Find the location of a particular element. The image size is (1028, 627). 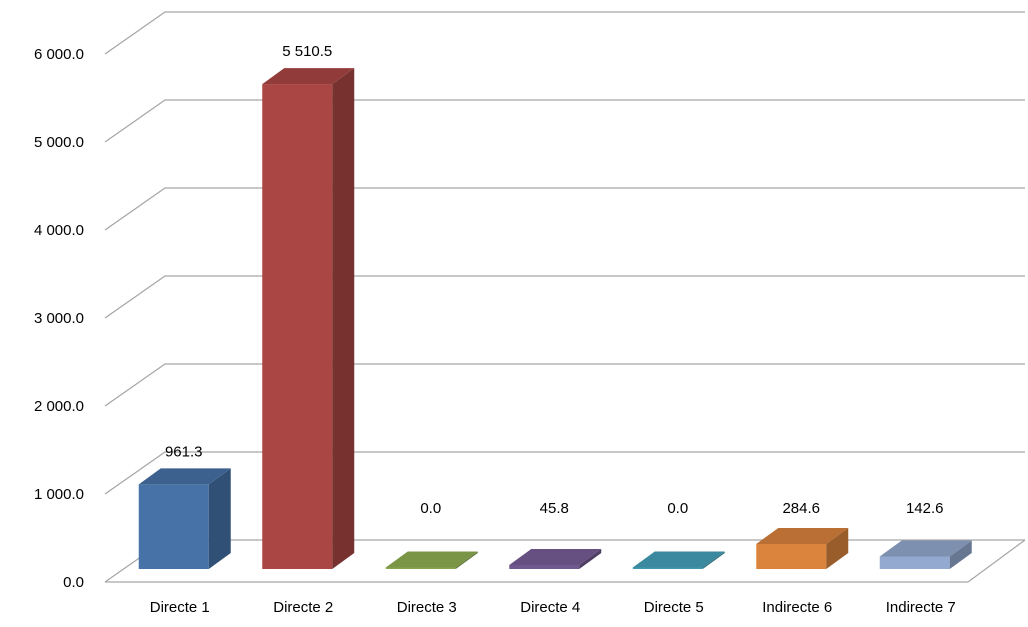

y-tick-label: 5 000.0 is located at coordinates (59, 142).